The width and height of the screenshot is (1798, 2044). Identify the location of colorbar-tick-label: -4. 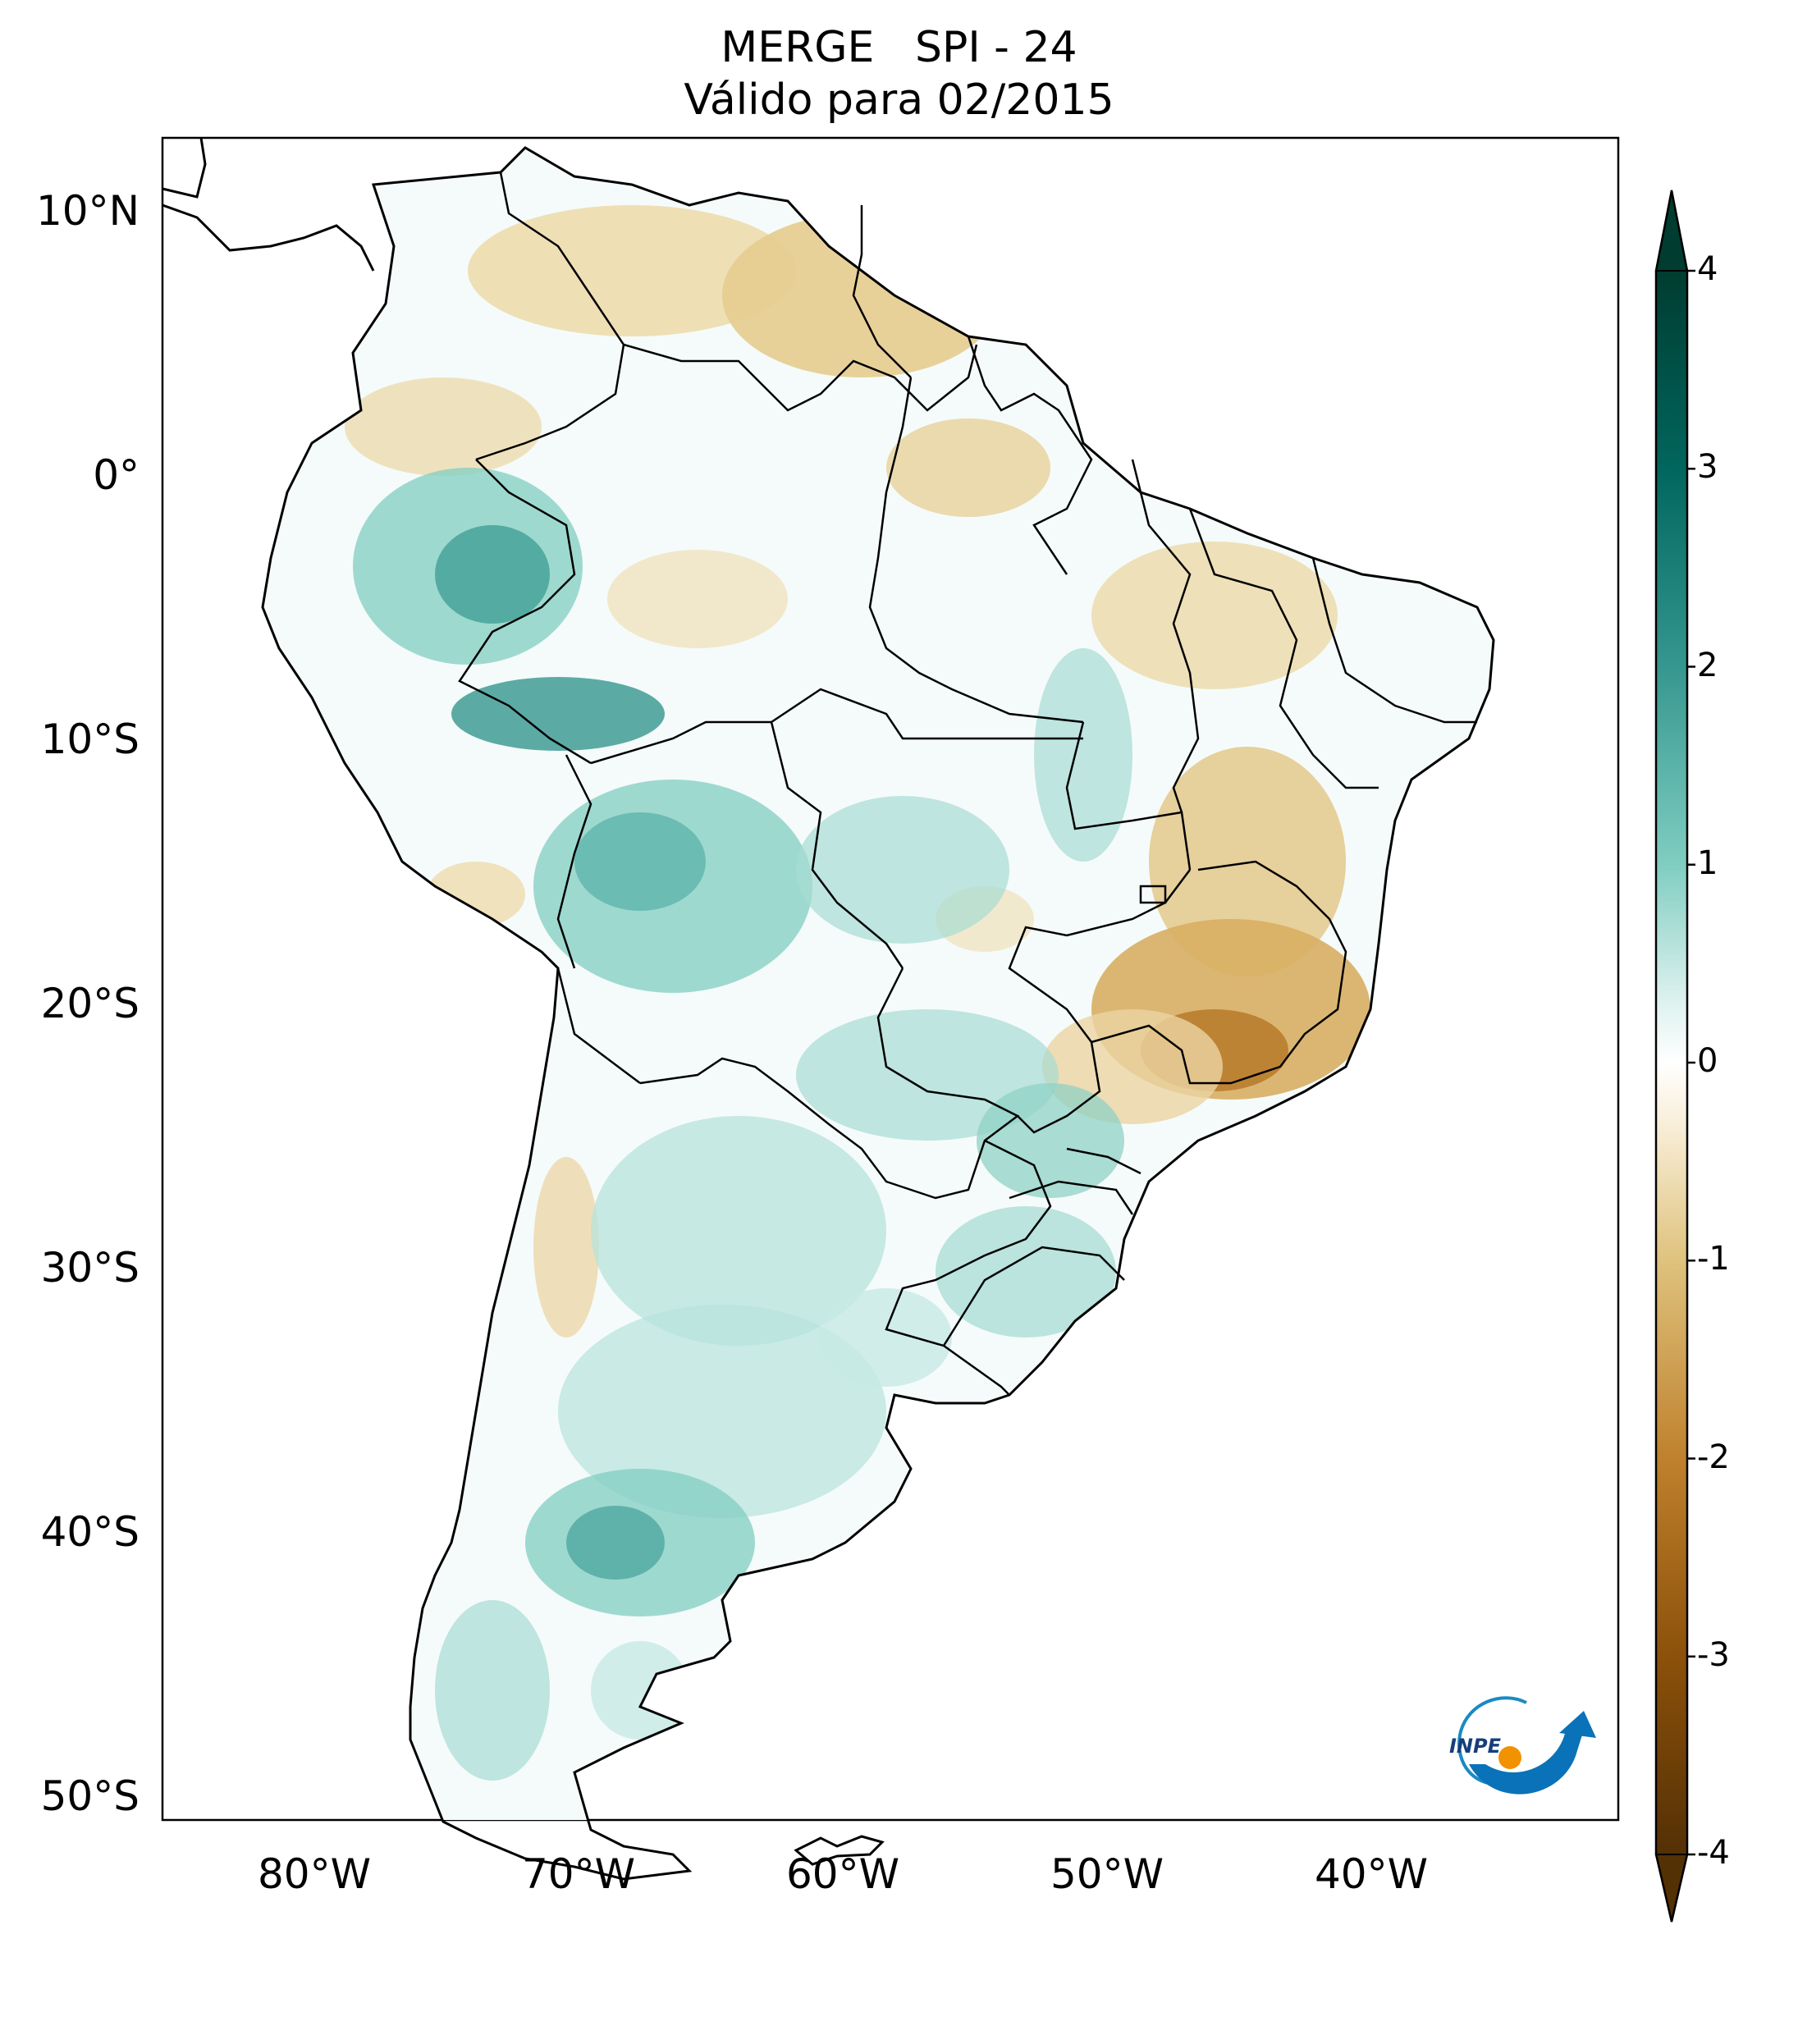
(1713, 1853).